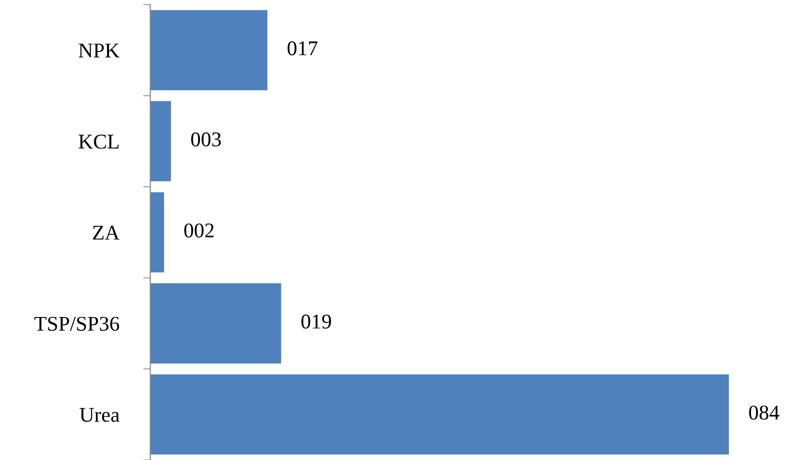  Describe the element at coordinates (99, 51) in the screenshot. I see `y-tick-label: NPK` at that location.